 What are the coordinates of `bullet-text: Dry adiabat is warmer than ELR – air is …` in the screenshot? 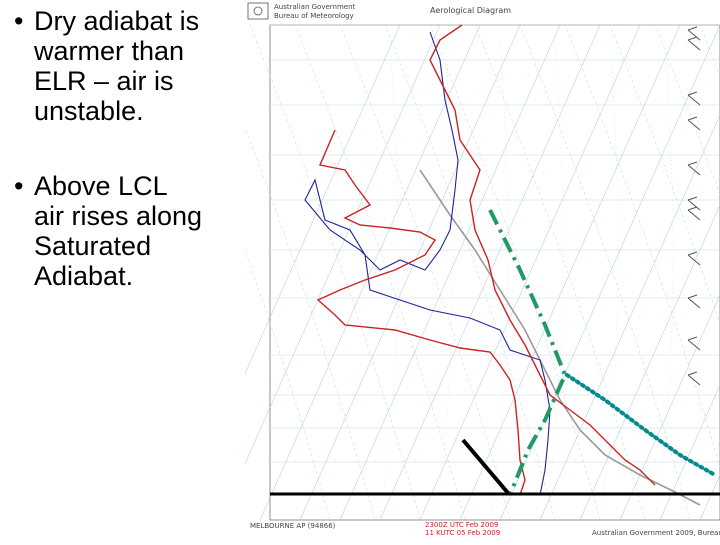 It's located at (117, 66).